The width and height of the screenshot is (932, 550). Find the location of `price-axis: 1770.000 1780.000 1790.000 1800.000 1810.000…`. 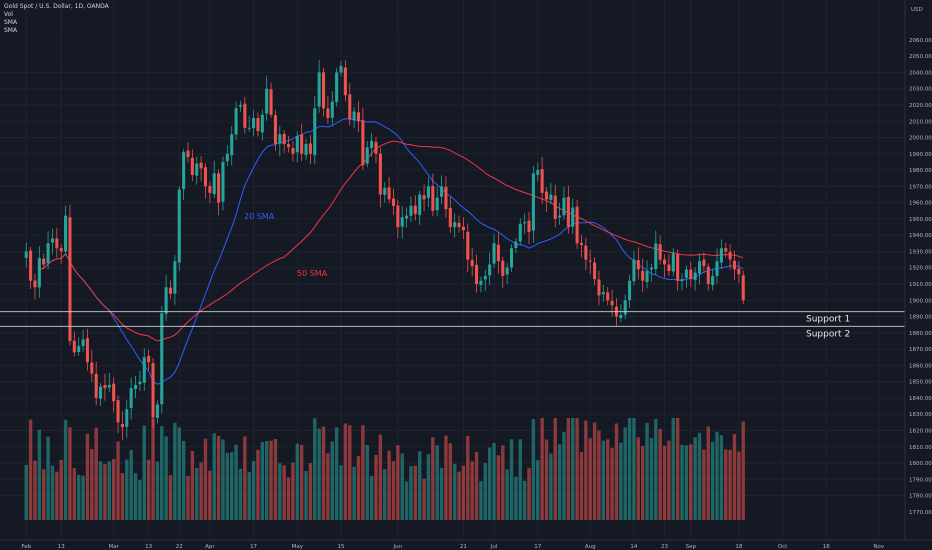

price-axis: 1770.000 1780.000 1790.000 1800.000 1810.000… is located at coordinates (918, 275).